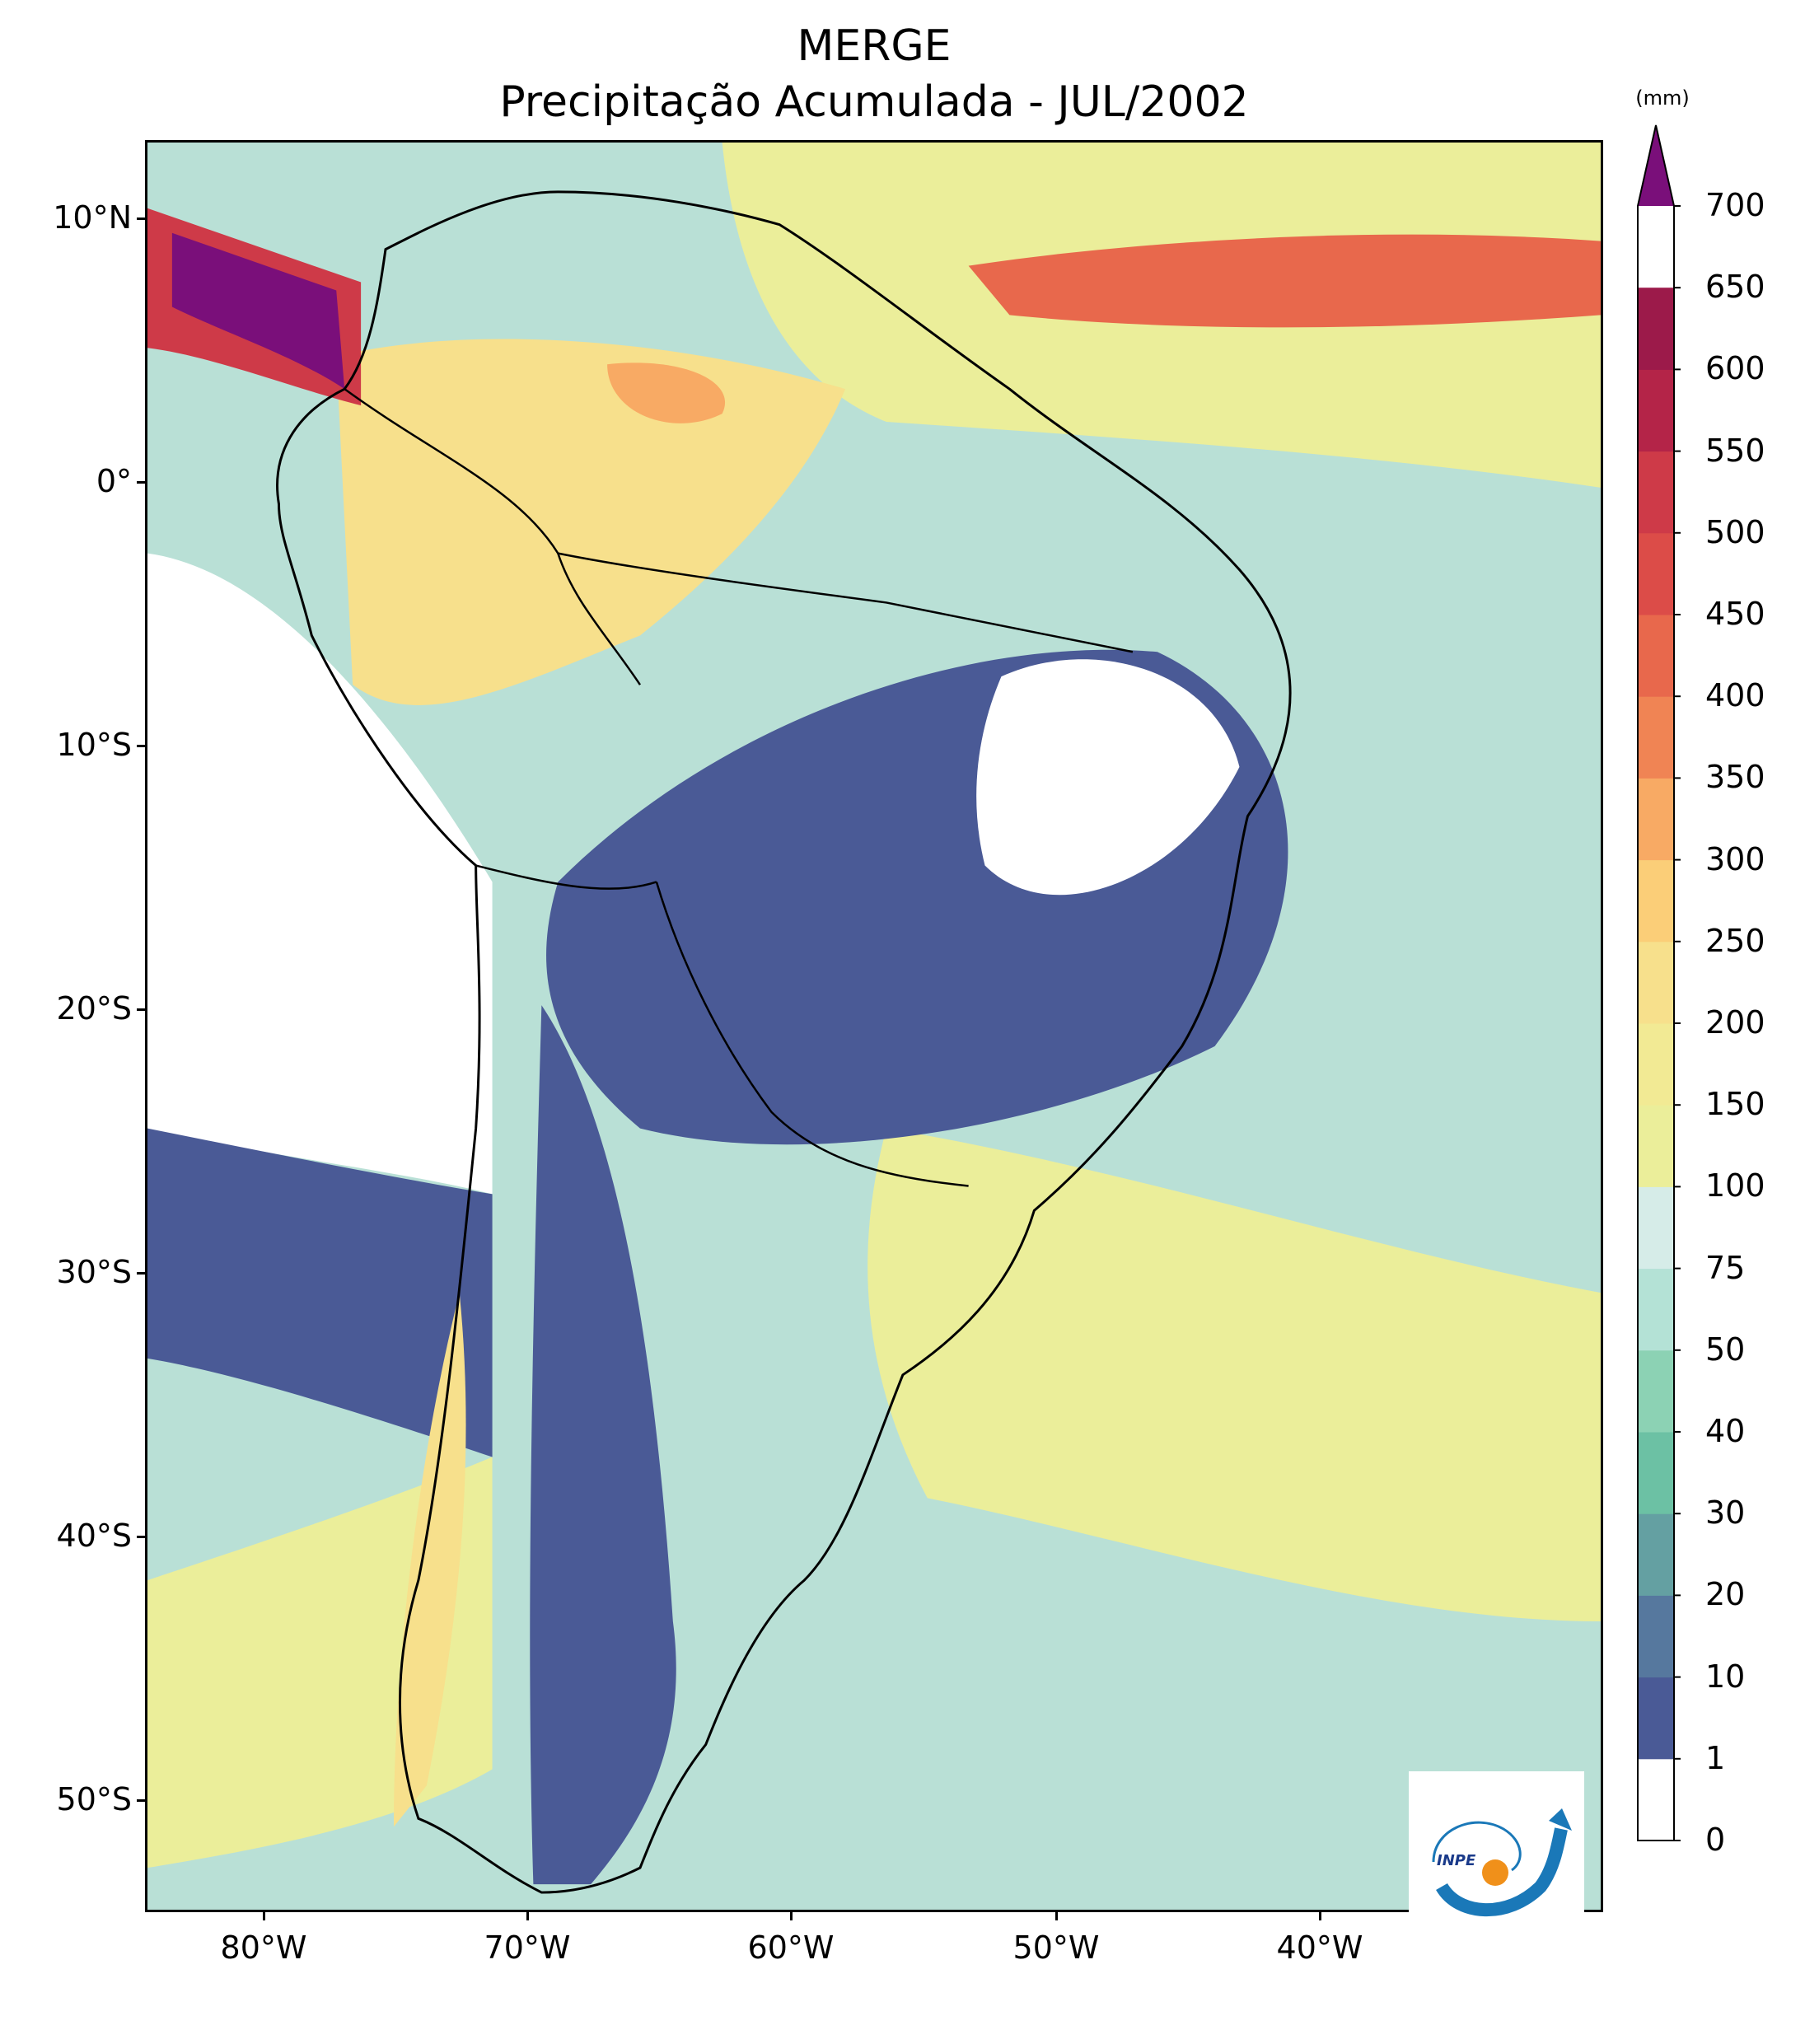 The width and height of the screenshot is (1805, 2044). Describe the element at coordinates (1735, 287) in the screenshot. I see `colorbar-label: 650` at that location.